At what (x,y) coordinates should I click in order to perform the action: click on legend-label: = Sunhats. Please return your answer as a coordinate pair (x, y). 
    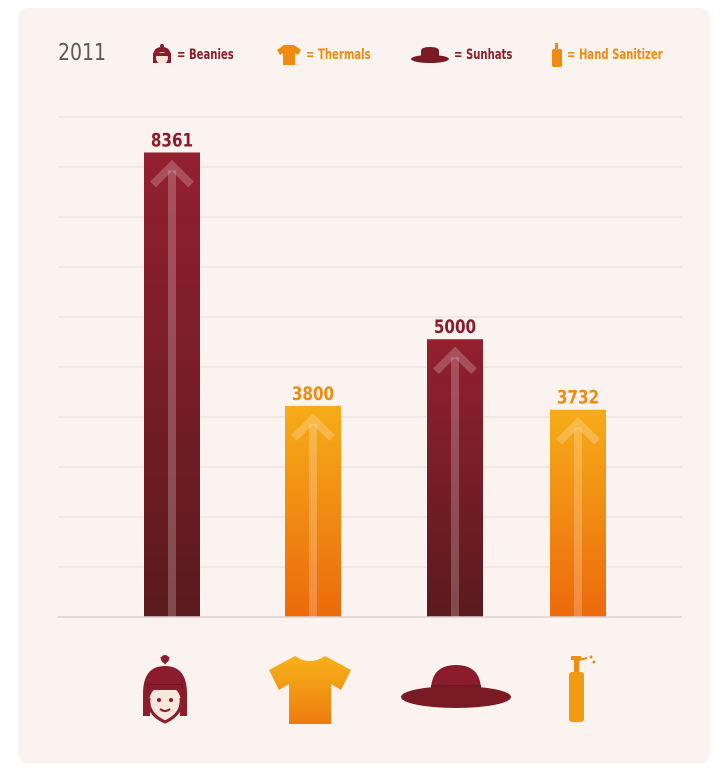
    Looking at the image, I should click on (483, 55).